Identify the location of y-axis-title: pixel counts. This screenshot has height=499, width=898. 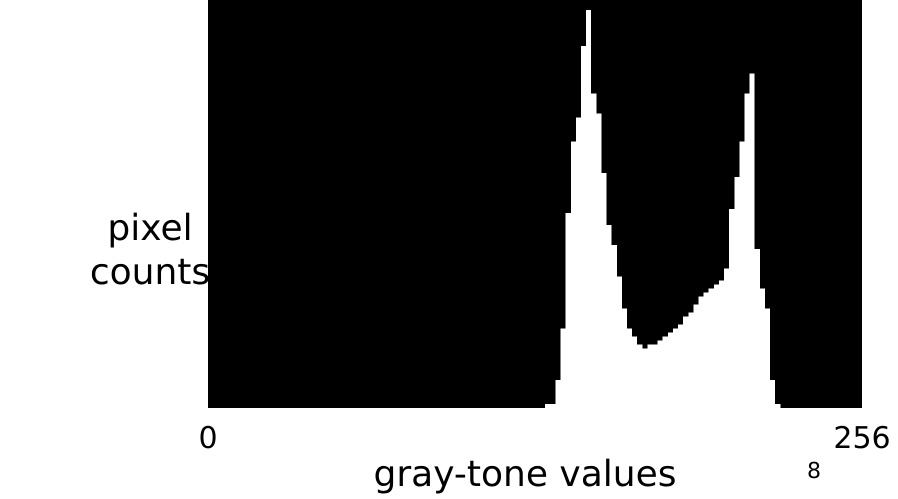
(150, 250).